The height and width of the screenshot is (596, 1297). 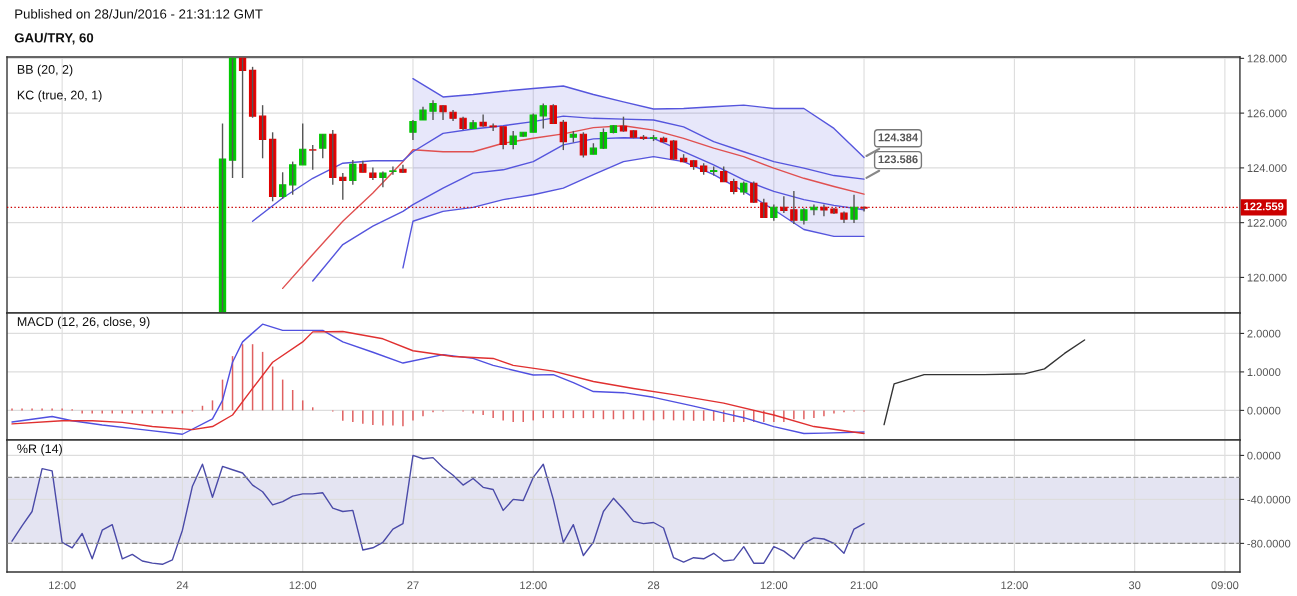 I want to click on y-tick-label: 126.000, so click(x=1267, y=113).